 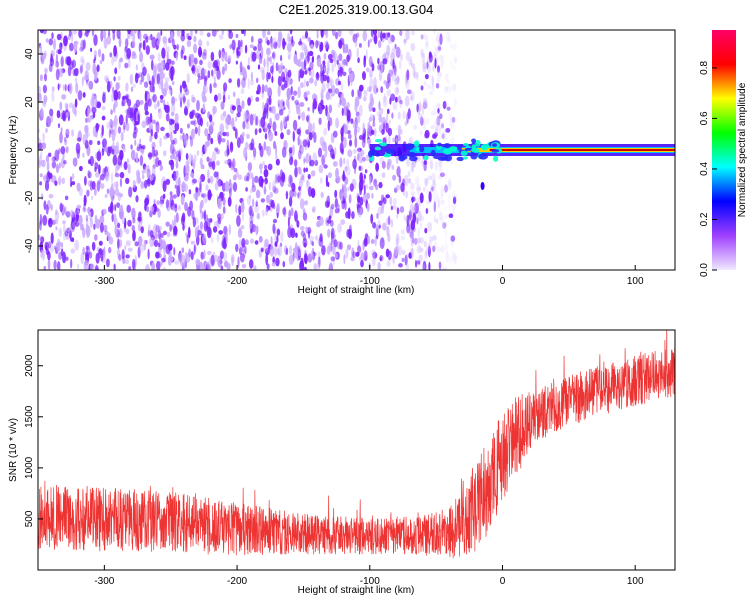 I want to click on y-tick-label: -20, so click(x=29, y=197).